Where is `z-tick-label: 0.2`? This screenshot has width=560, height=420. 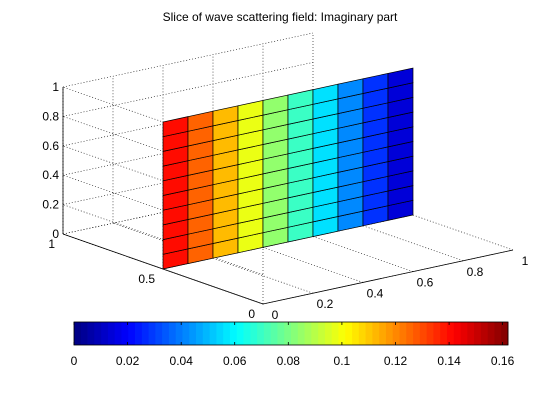
z-tick-label: 0.2 is located at coordinates (50, 205).